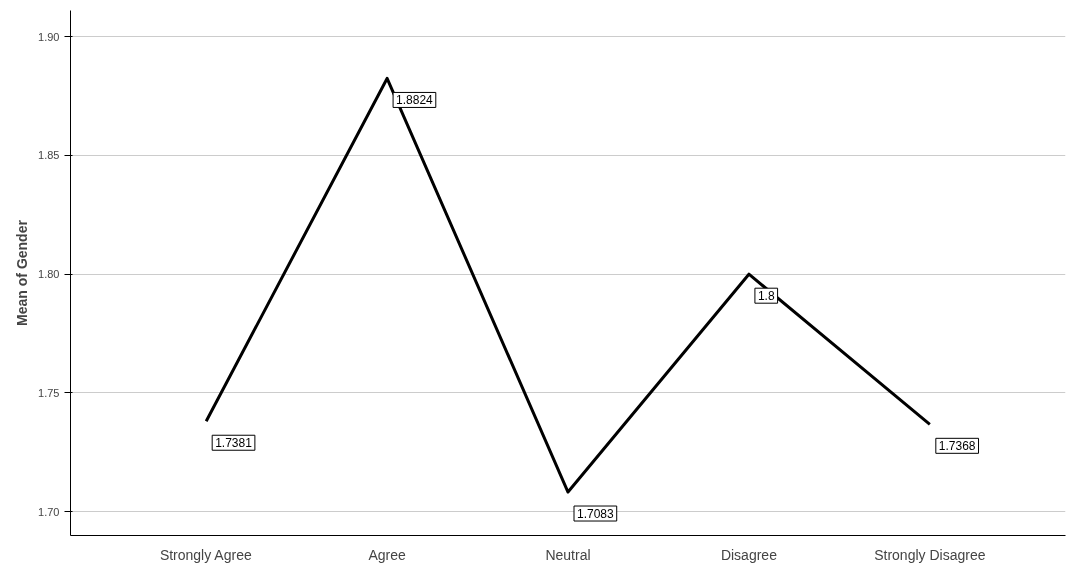 This screenshot has width=1083, height=583. Describe the element at coordinates (234, 443) in the screenshot. I see `data-label: 1.7381` at that location.